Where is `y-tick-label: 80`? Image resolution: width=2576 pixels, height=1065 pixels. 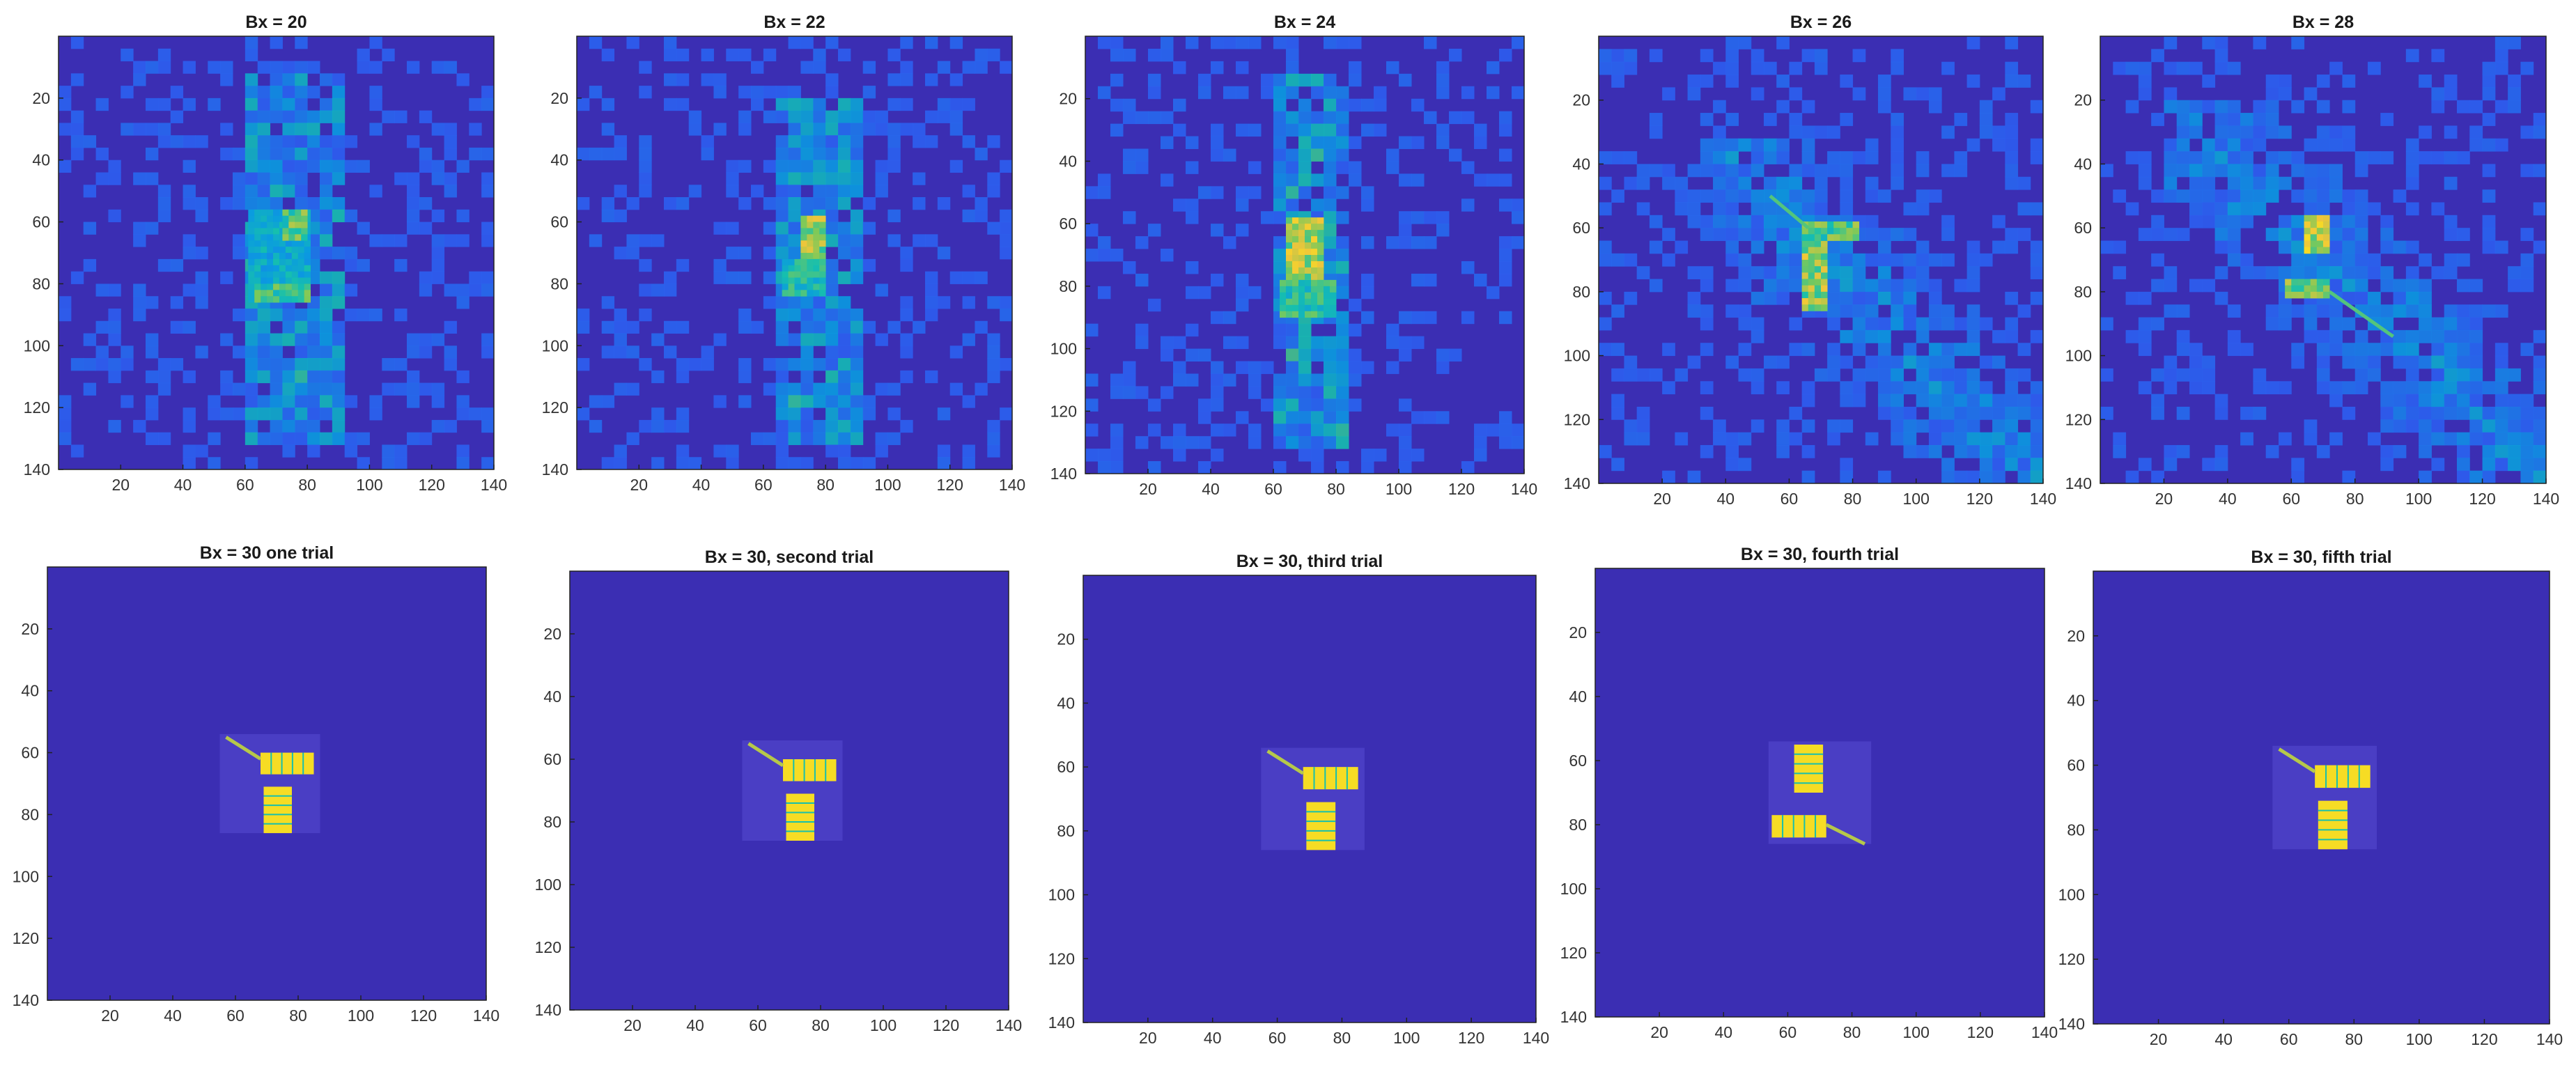
y-tick-label: 80 is located at coordinates (41, 283).